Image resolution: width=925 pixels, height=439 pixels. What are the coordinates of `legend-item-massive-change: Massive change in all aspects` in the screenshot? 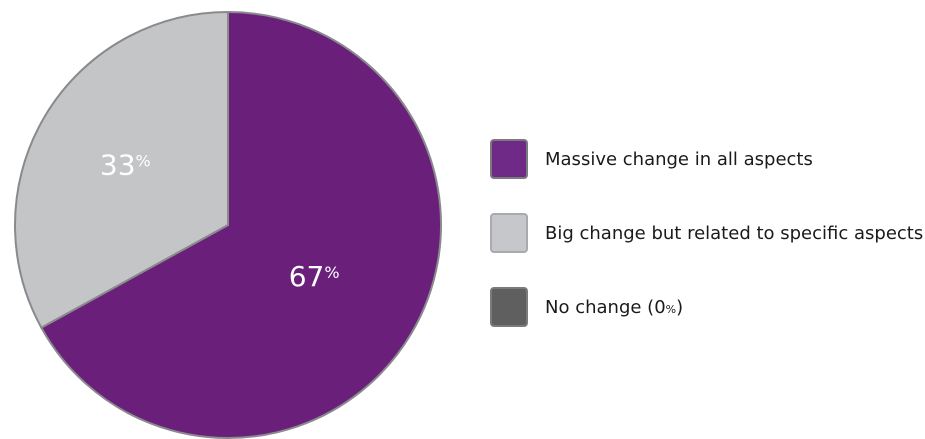 It's located at (706, 159).